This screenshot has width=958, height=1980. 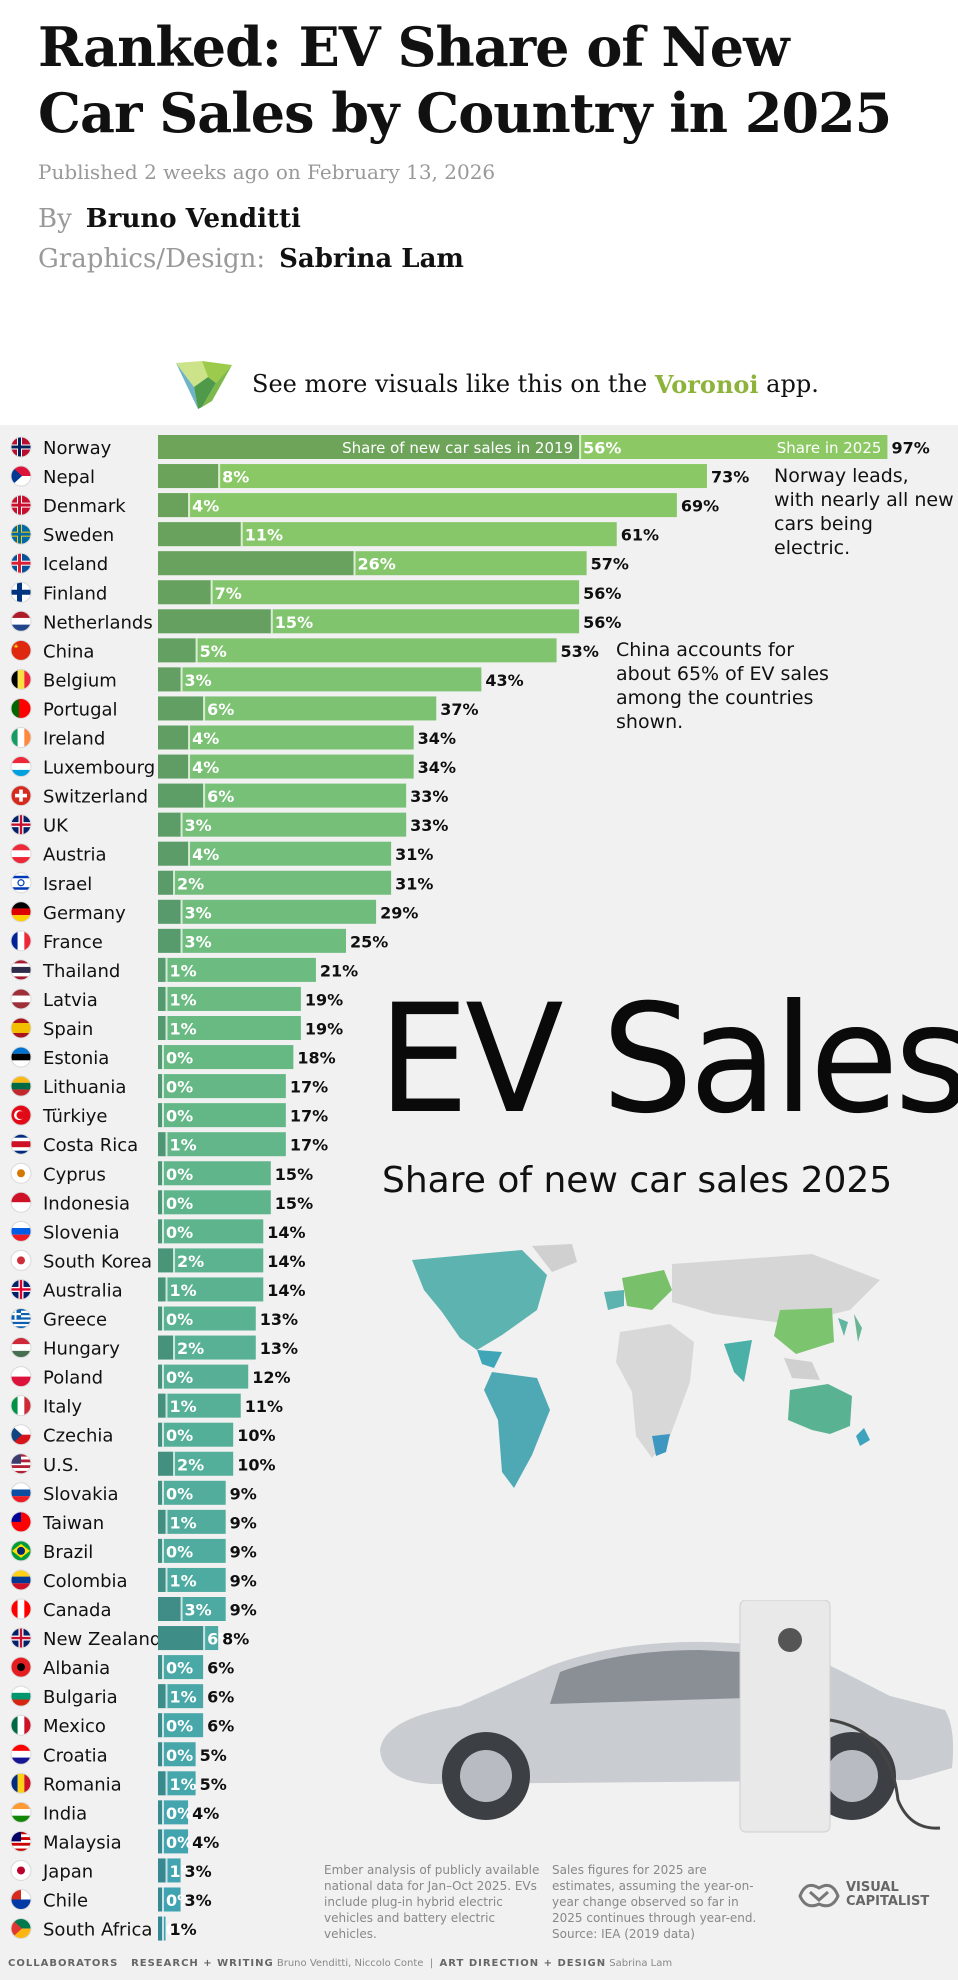 I want to click on bar-row-finland: Finland 7% 56%, so click(x=315, y=592).